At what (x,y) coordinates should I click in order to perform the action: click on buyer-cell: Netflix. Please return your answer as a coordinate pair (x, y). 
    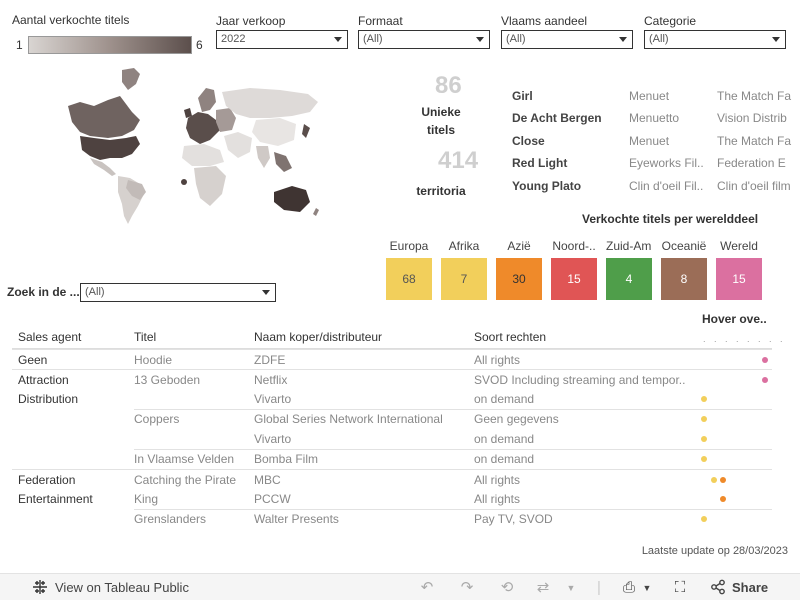
    Looking at the image, I should click on (271, 380).